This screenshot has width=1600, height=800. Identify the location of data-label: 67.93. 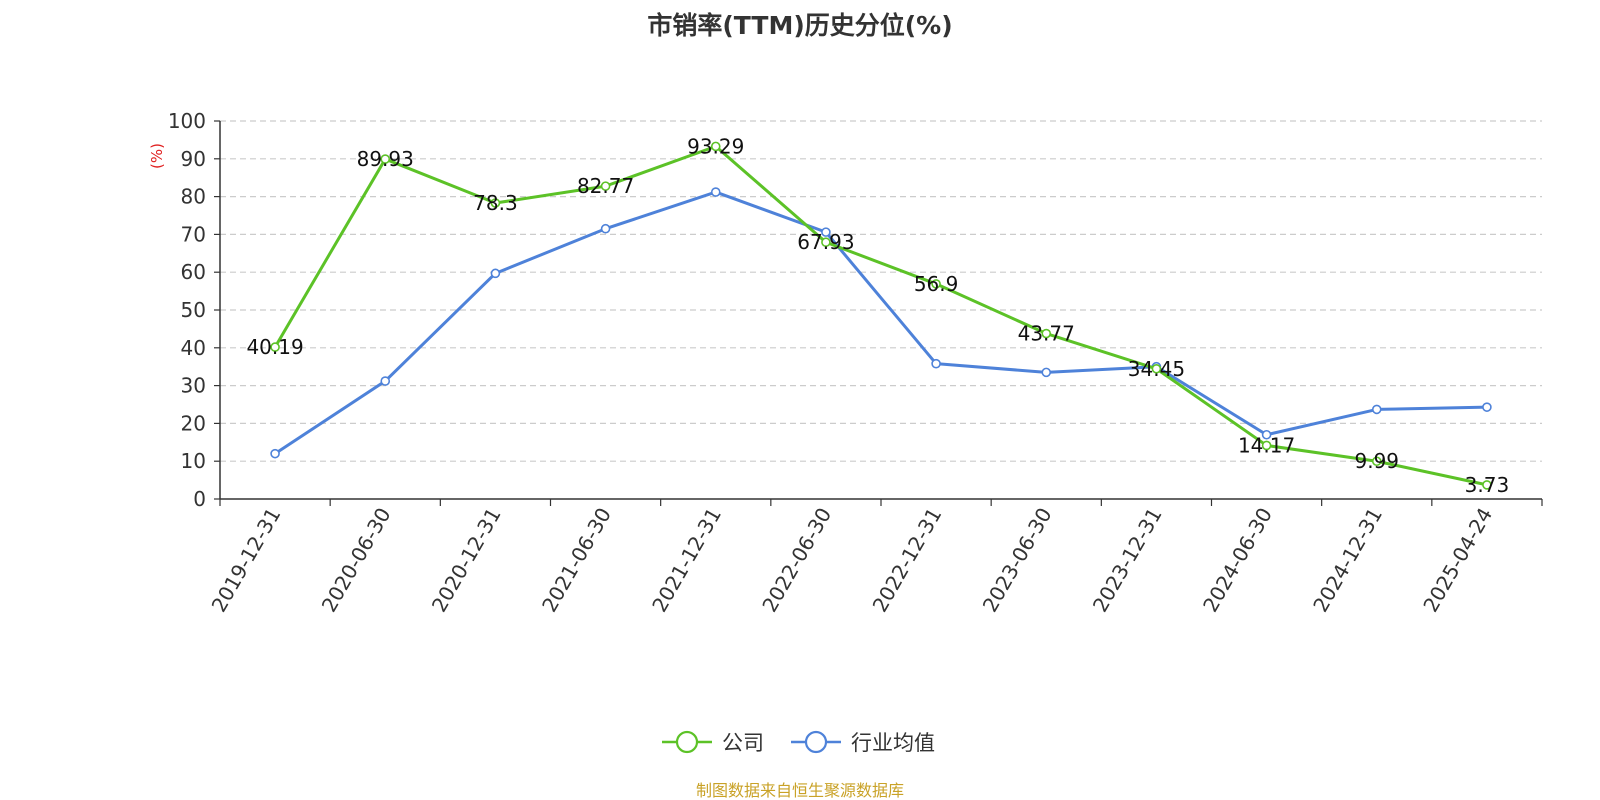
(825, 242).